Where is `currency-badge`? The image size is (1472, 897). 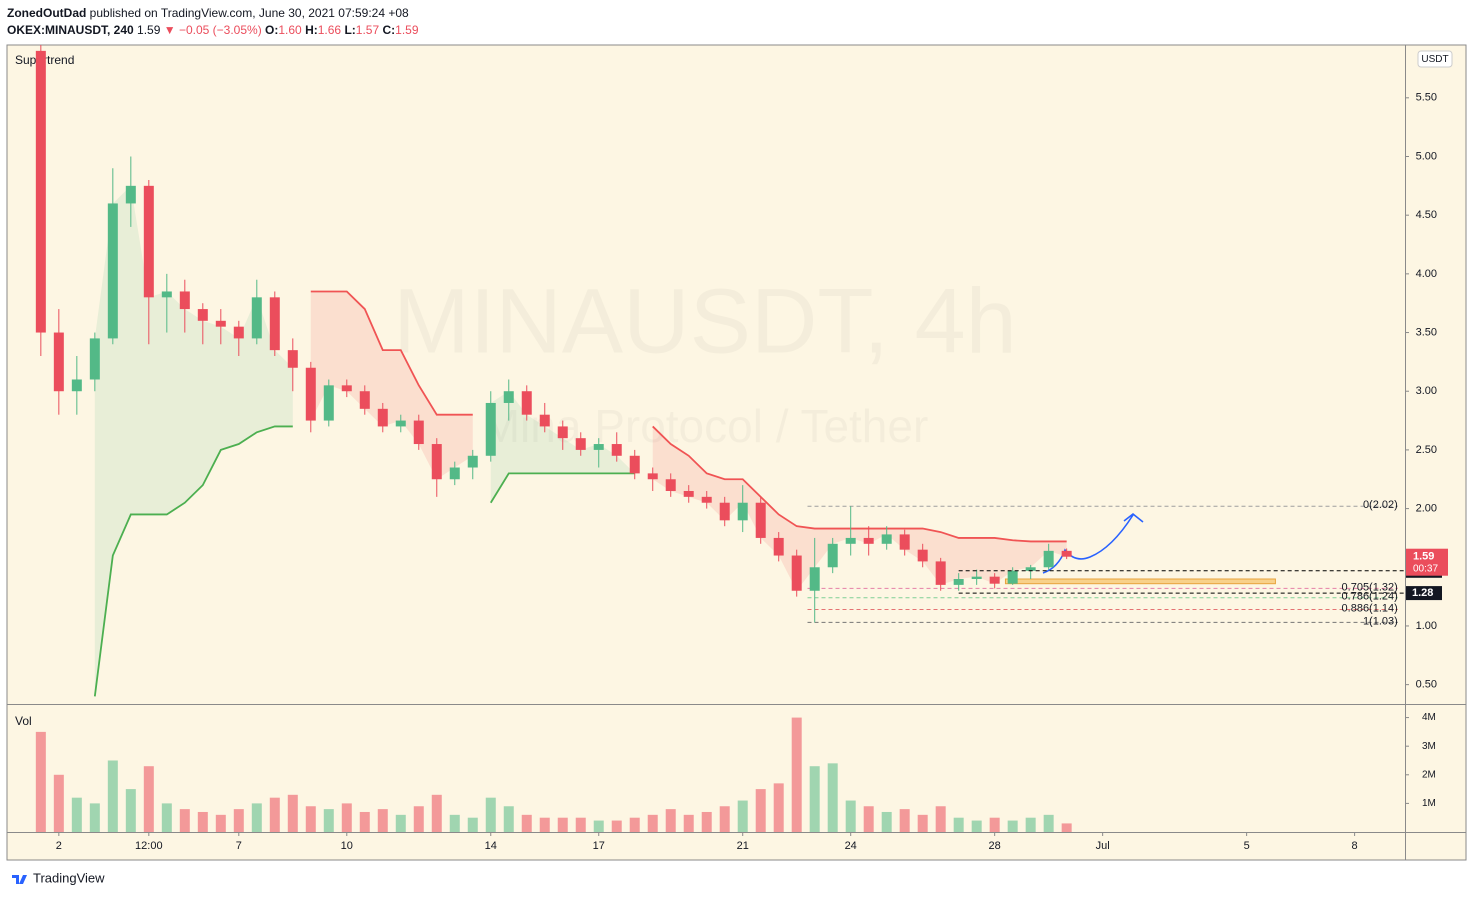
currency-badge is located at coordinates (1435, 59).